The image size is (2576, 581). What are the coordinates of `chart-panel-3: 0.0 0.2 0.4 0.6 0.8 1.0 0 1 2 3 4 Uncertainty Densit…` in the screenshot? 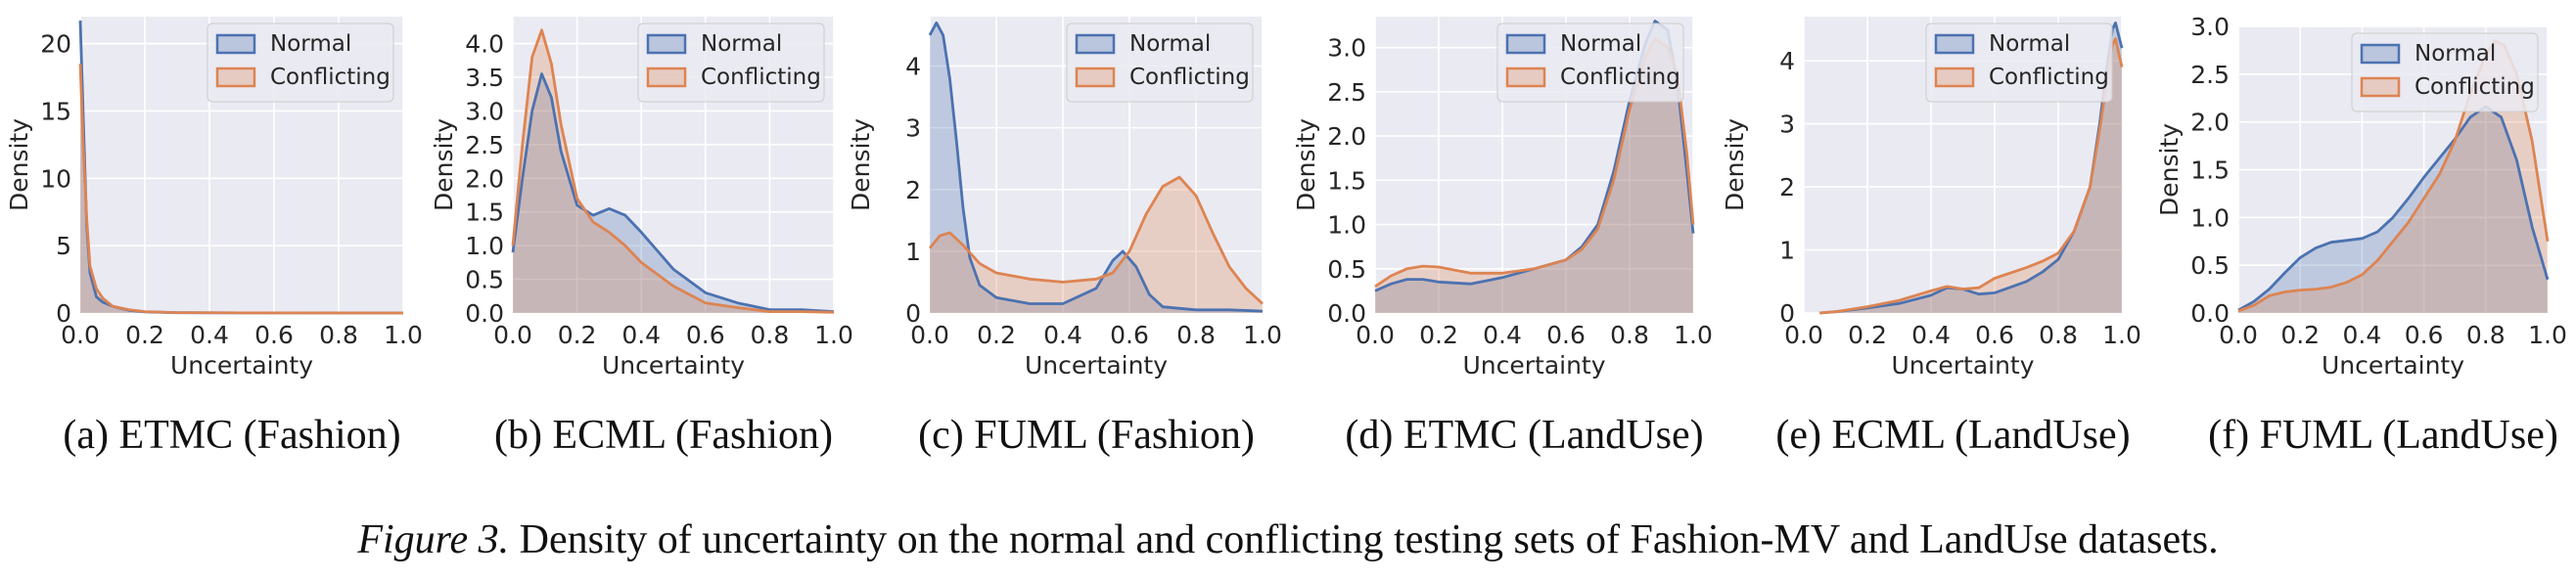 It's located at (1064, 237).